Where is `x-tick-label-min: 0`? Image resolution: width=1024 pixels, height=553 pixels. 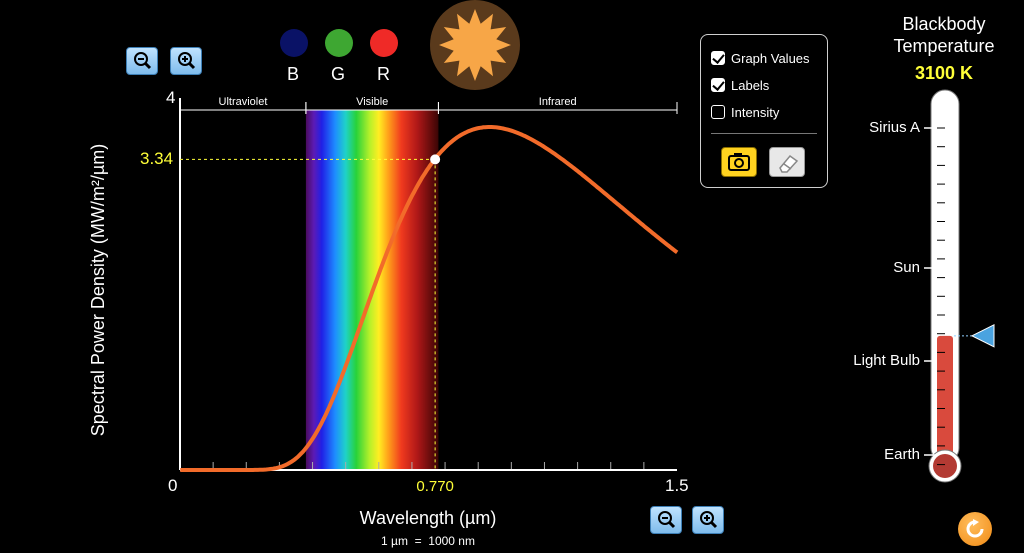 x-tick-label-min: 0 is located at coordinates (173, 485).